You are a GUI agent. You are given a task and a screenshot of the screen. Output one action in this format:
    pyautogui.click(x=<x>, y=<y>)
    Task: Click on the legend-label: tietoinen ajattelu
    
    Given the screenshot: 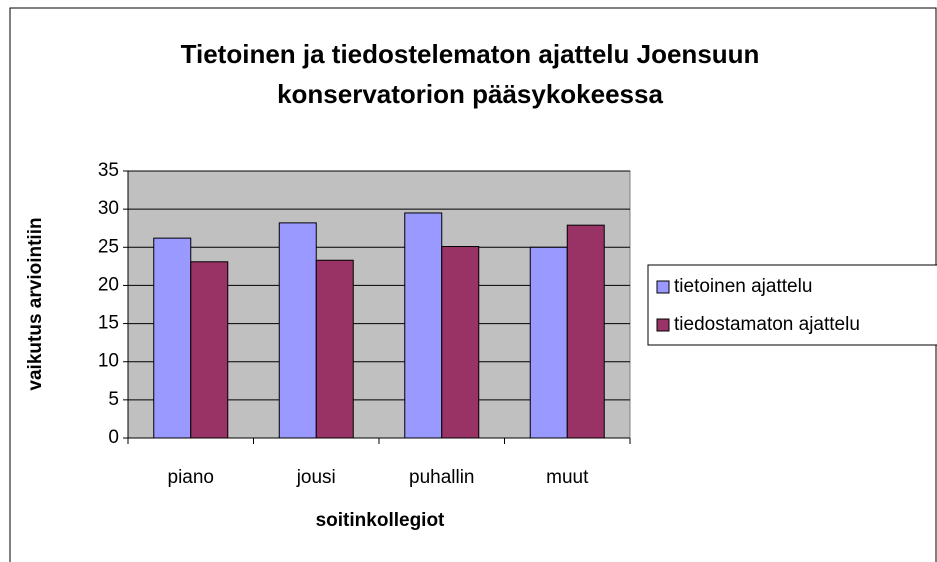 What is the action you would take?
    pyautogui.click(x=743, y=286)
    